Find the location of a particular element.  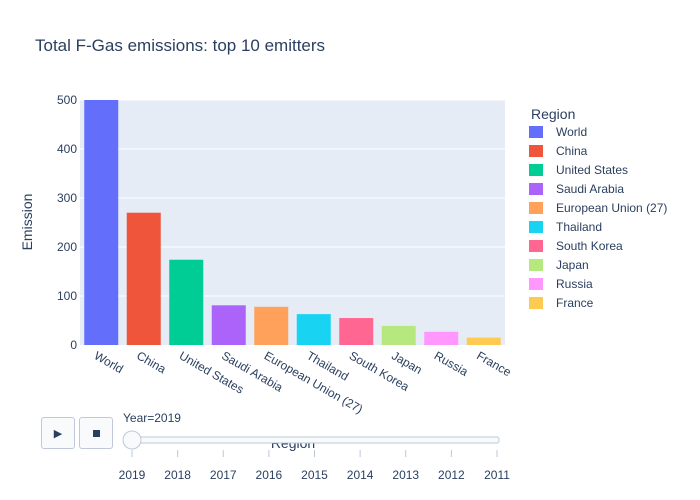

legend-item: European Union (27) is located at coordinates (598, 208).